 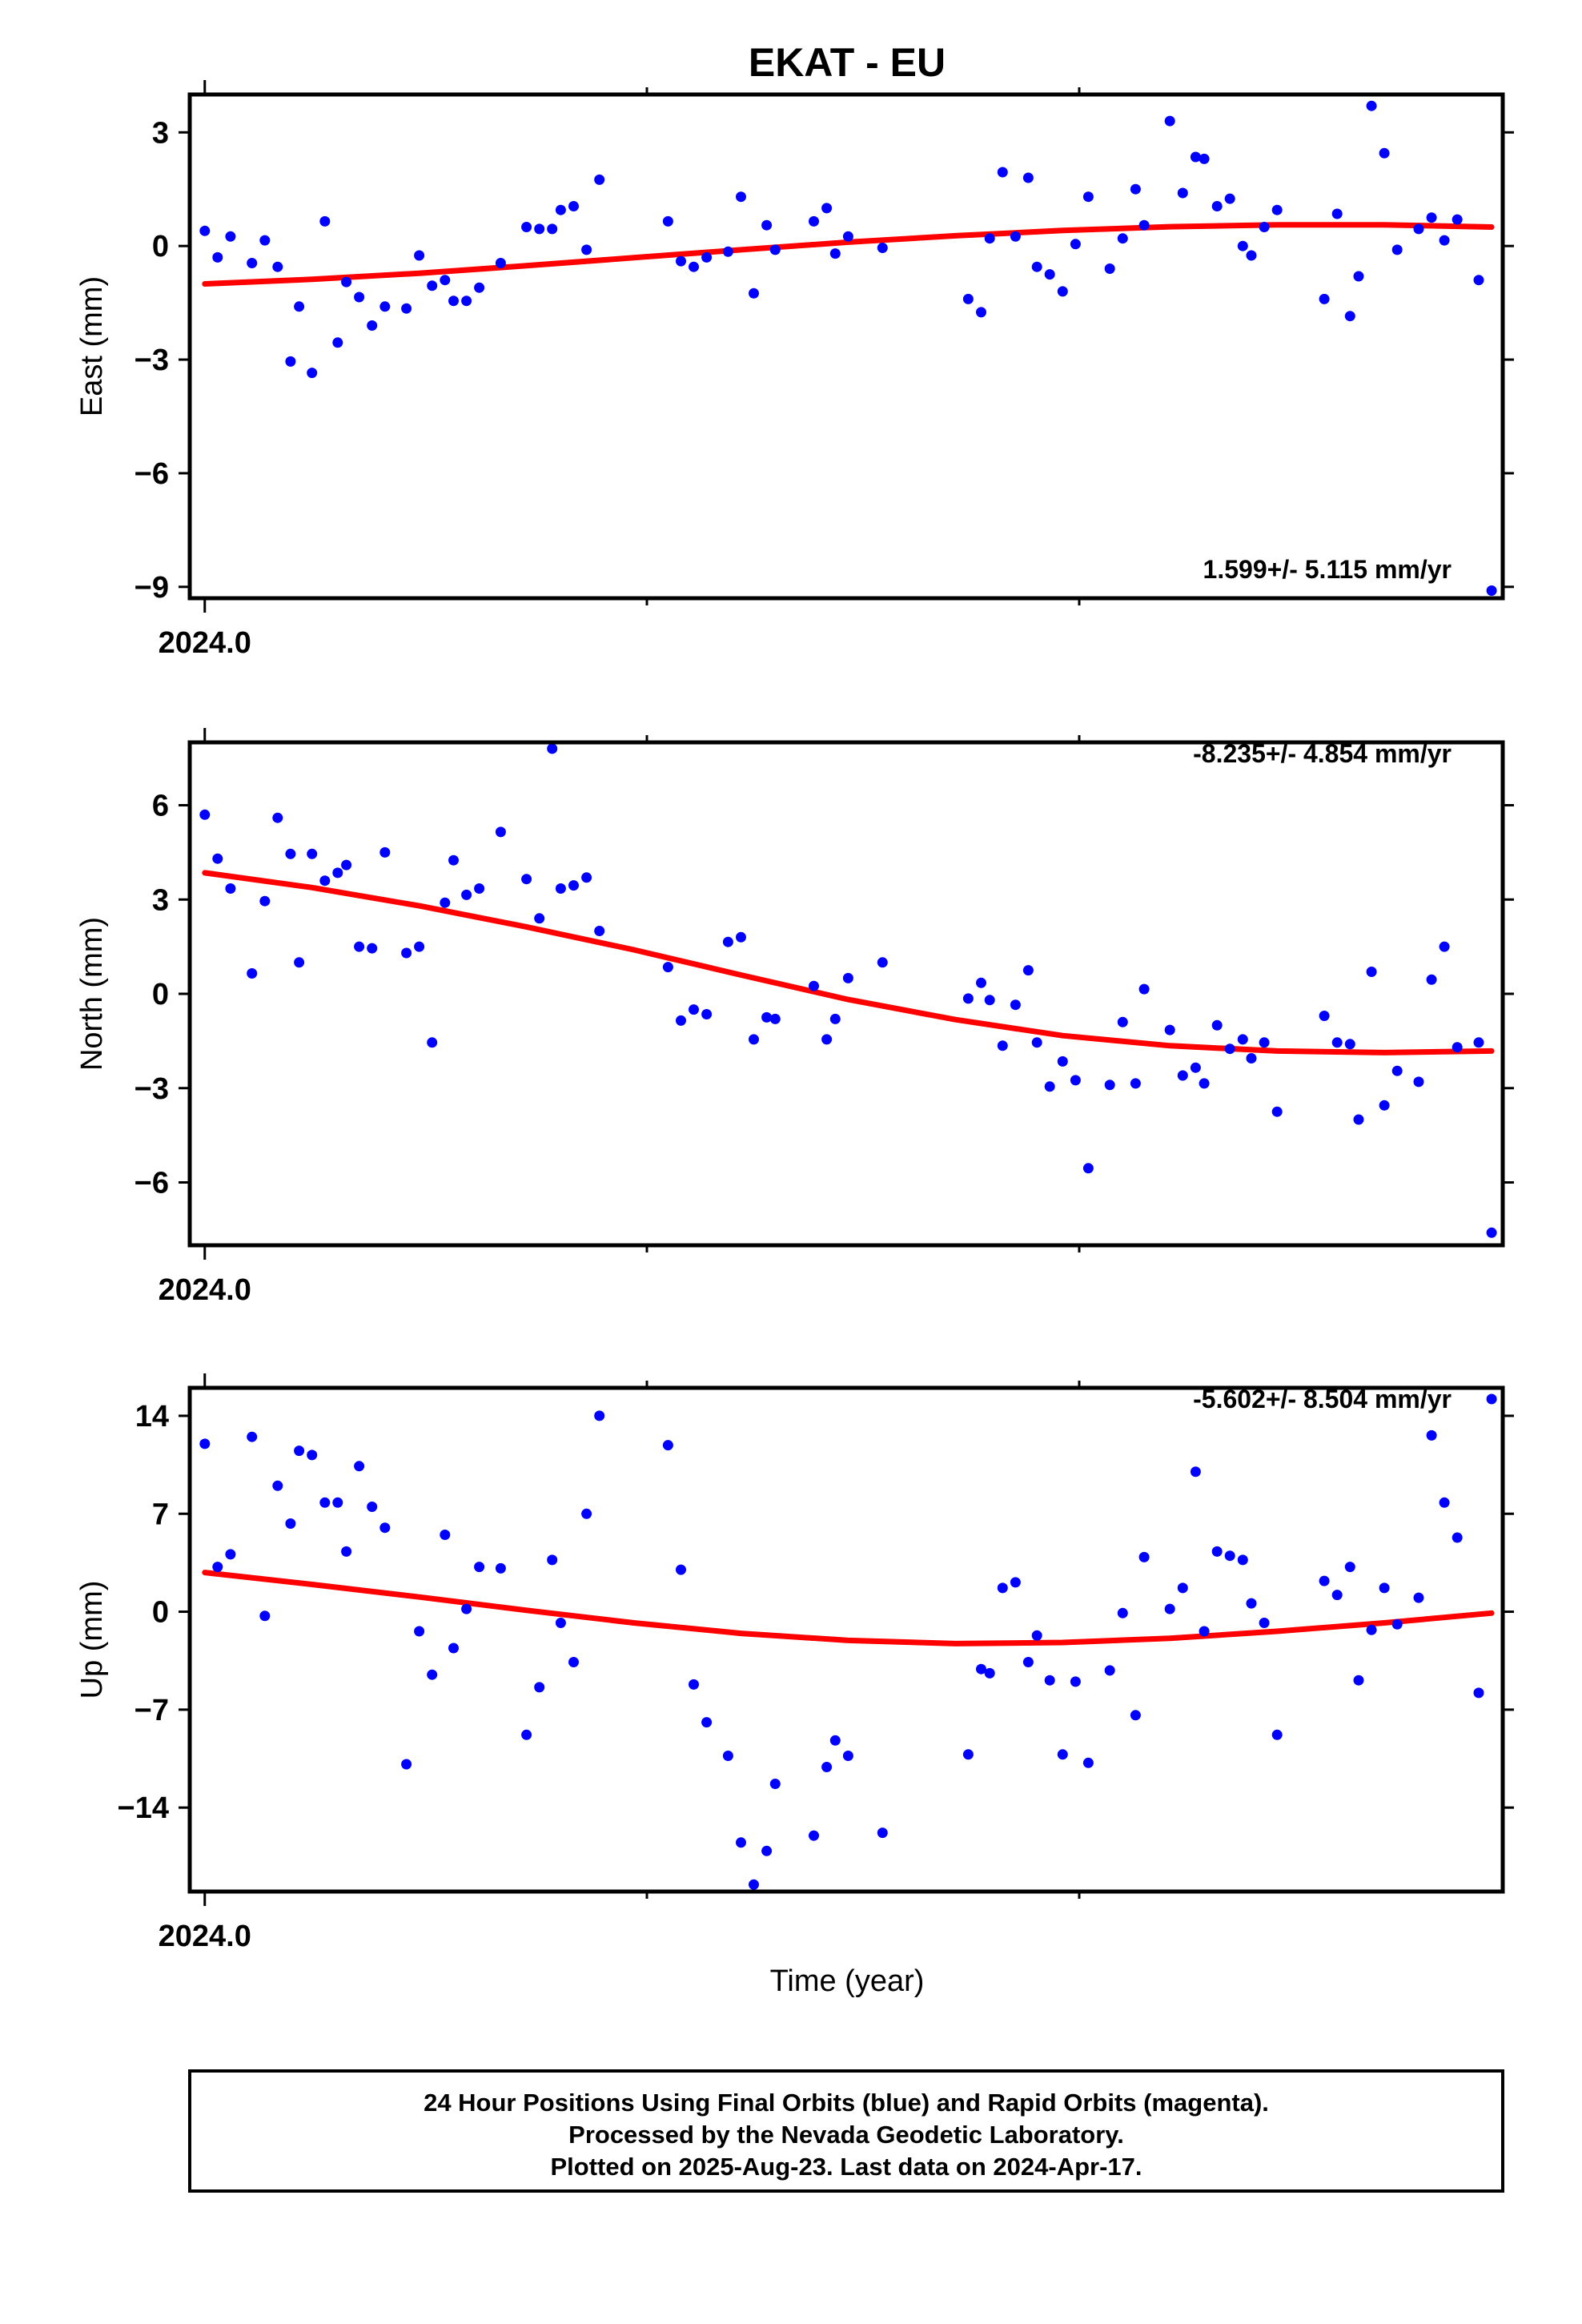 What do you see at coordinates (847, 1981) in the screenshot?
I see `x-axis-label: Time (year)` at bounding box center [847, 1981].